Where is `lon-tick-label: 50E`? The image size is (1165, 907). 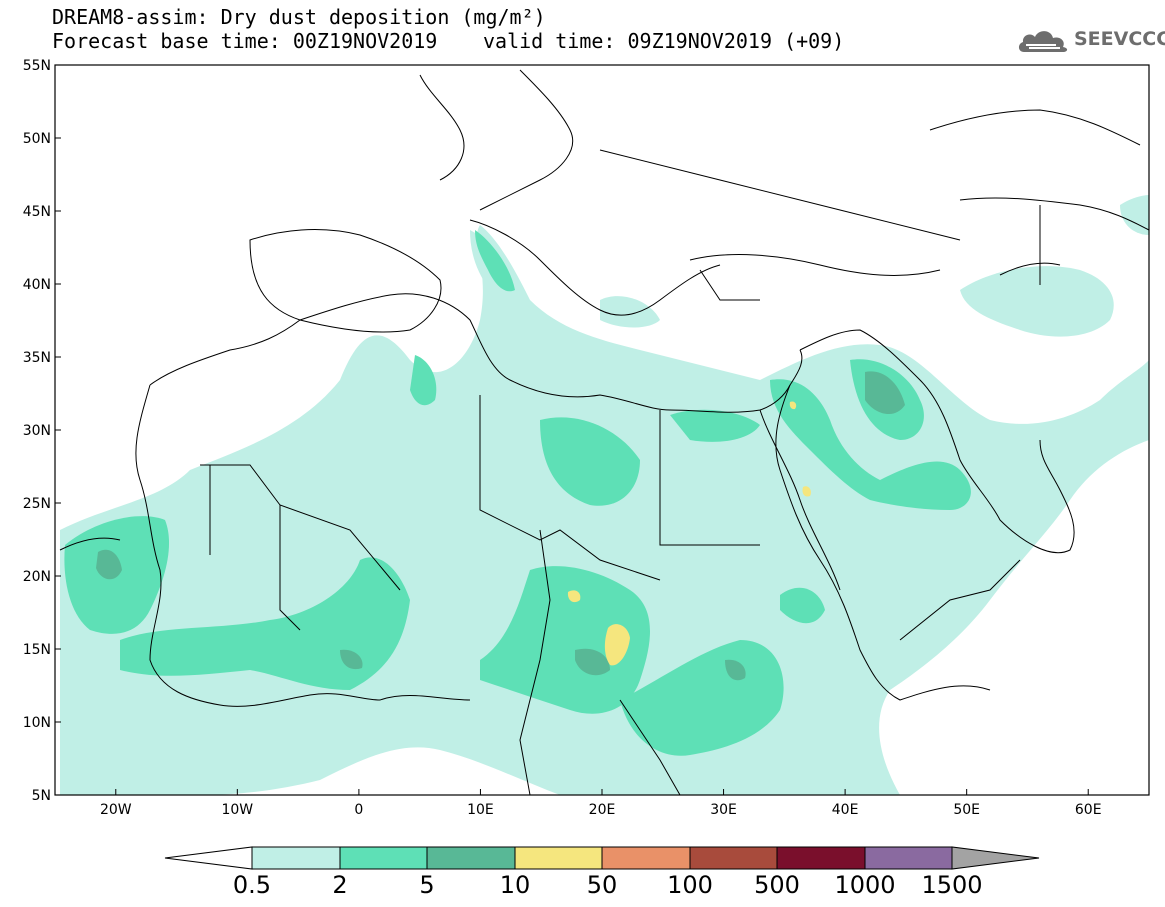 lon-tick-label: 50E is located at coordinates (966, 810).